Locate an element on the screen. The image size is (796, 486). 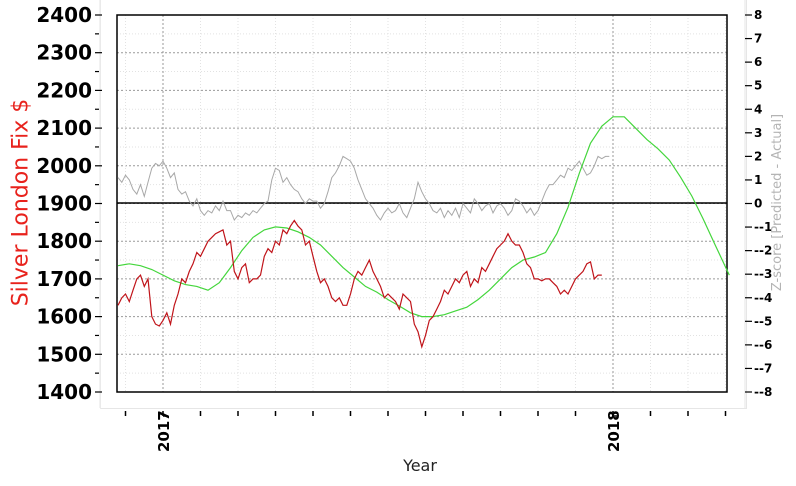
right-axis-title: Z-score [Predicted - Actual] is located at coordinates (777, 202).